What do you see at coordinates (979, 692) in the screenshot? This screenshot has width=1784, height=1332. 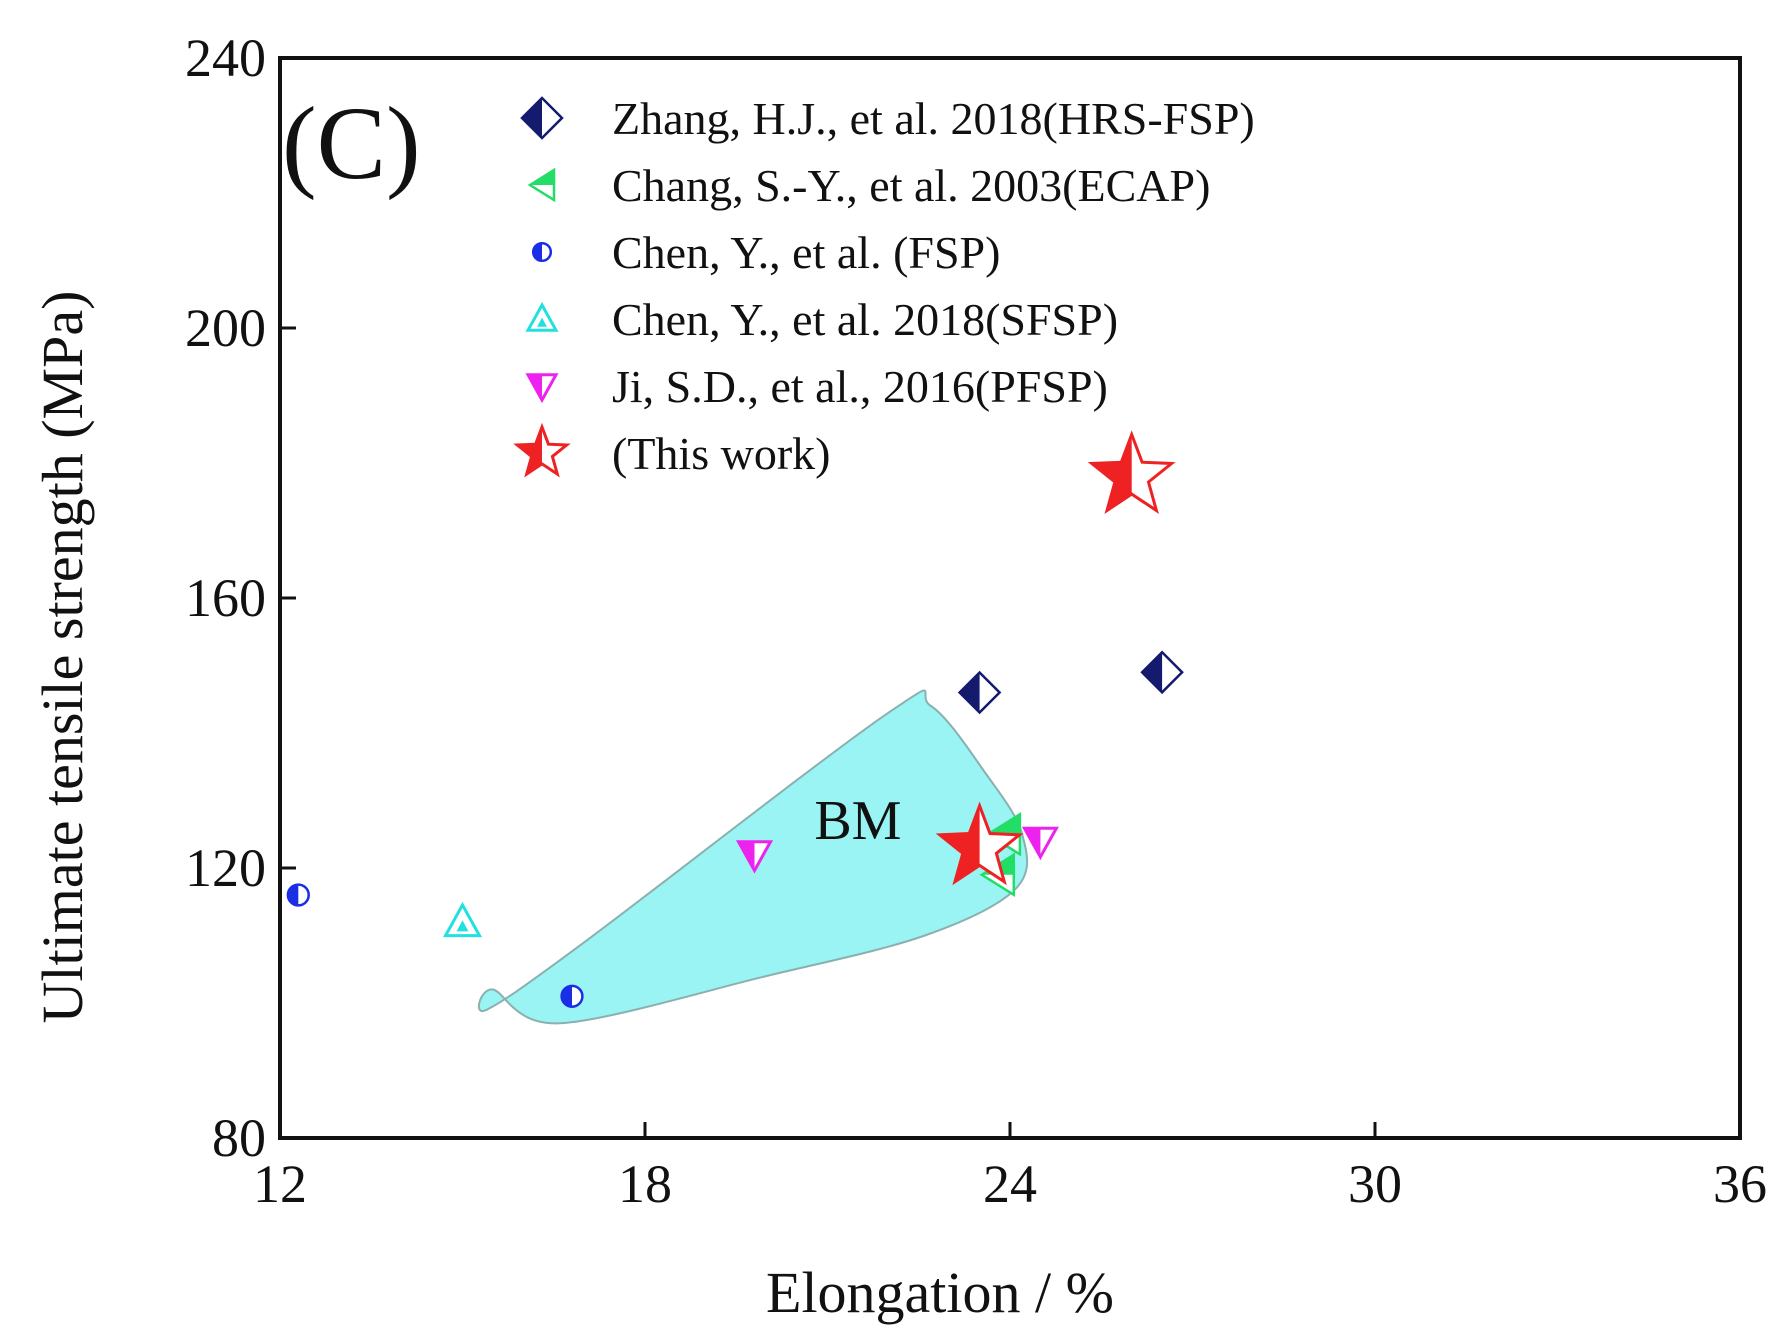 I see `point-s0-p0` at bounding box center [979, 692].